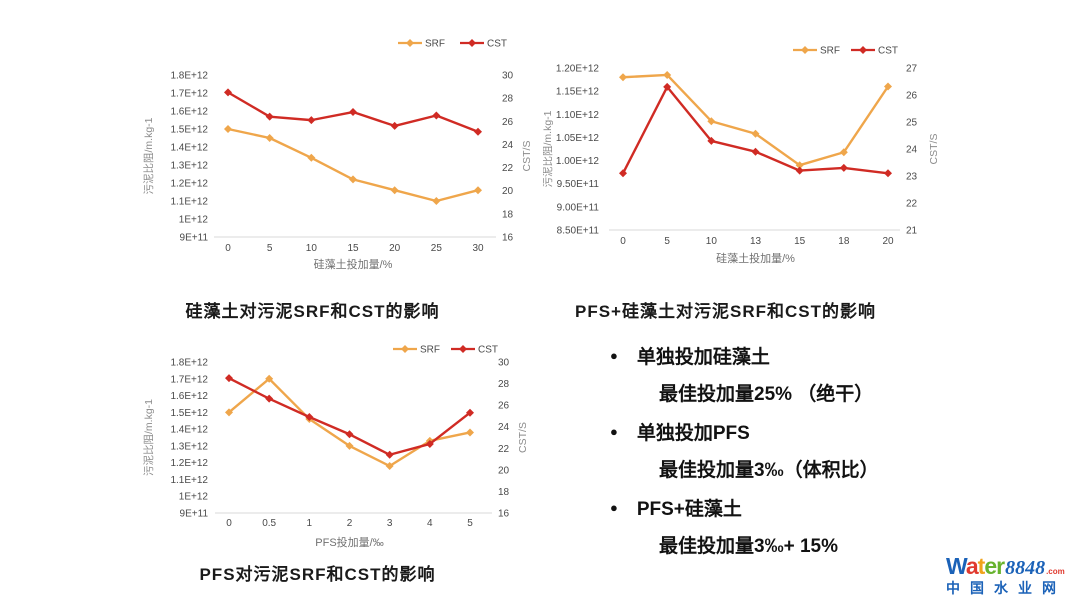  I want to click on svg-text: 1E+12, so click(194, 497).